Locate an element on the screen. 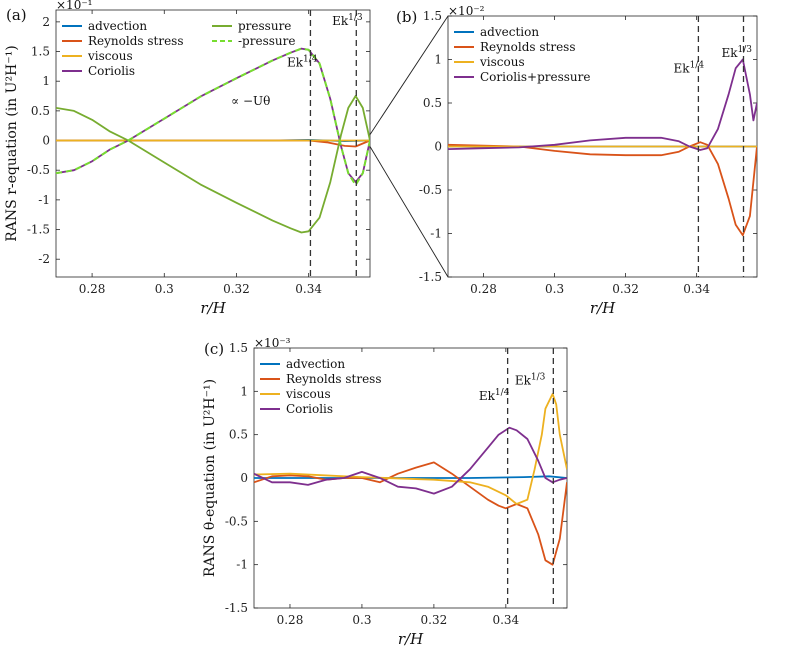 Image resolution: width=789 pixels, height=651 pixels. y-axis-label: RANS r-equation (in U²H⁻¹) is located at coordinates (12, 143).